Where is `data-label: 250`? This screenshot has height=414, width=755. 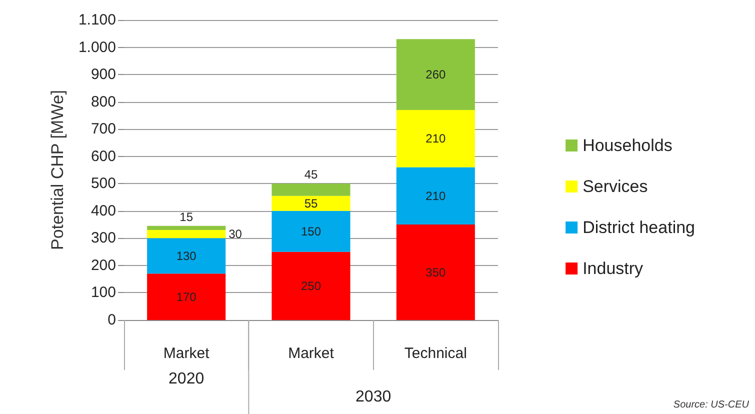
data-label: 250 is located at coordinates (311, 285).